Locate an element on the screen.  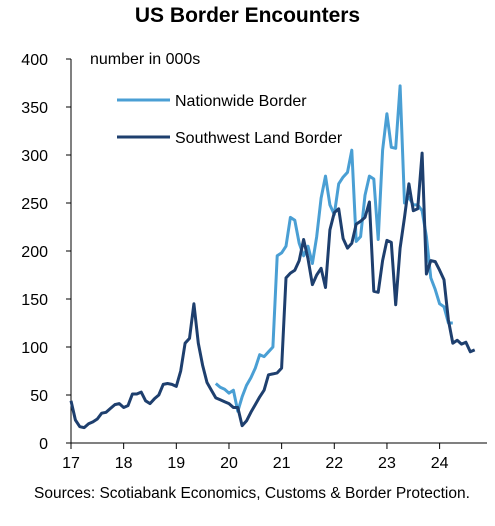
legend: Nationwide Border Southwest Land Border is located at coordinates (230, 120).